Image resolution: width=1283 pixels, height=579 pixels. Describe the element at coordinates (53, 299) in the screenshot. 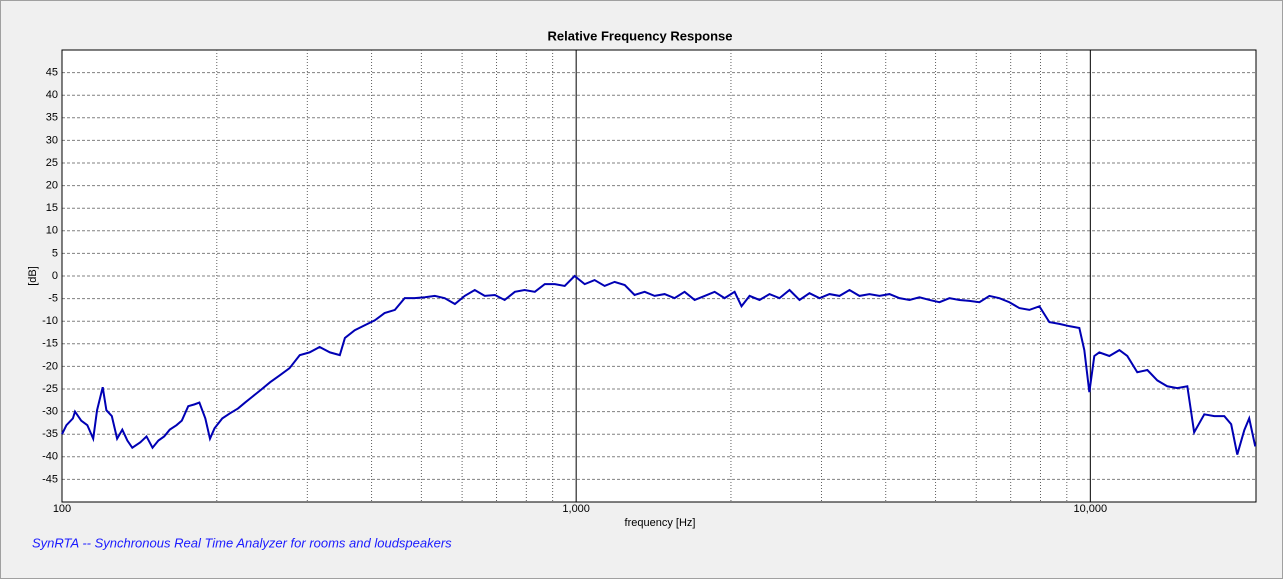

I see `y-tick-label: -5` at that location.